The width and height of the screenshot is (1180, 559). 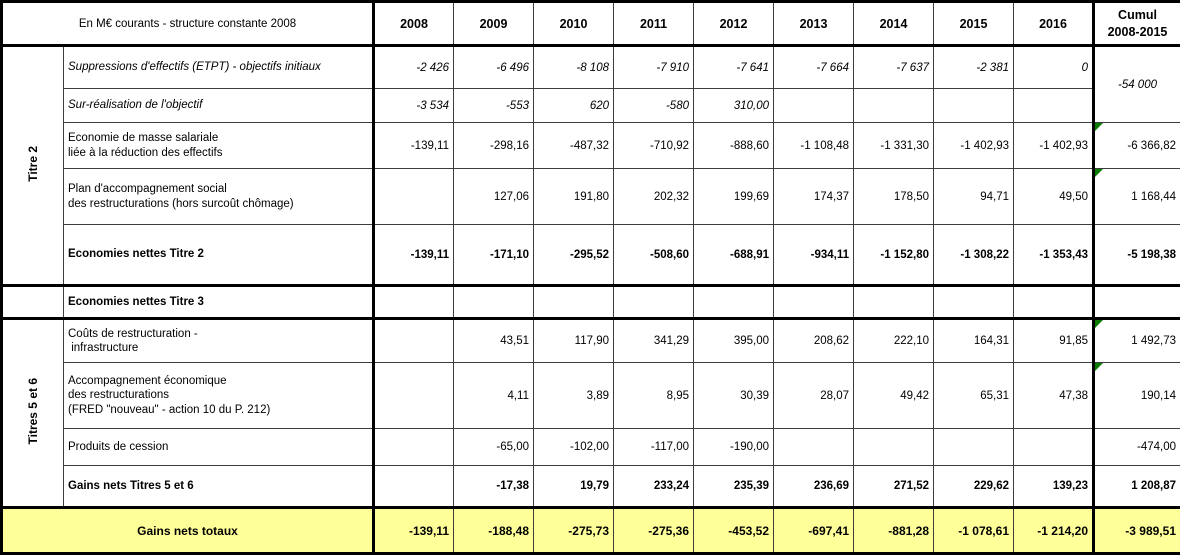 What do you see at coordinates (893, 255) in the screenshot?
I see `data-cell: -1 152,80` at bounding box center [893, 255].